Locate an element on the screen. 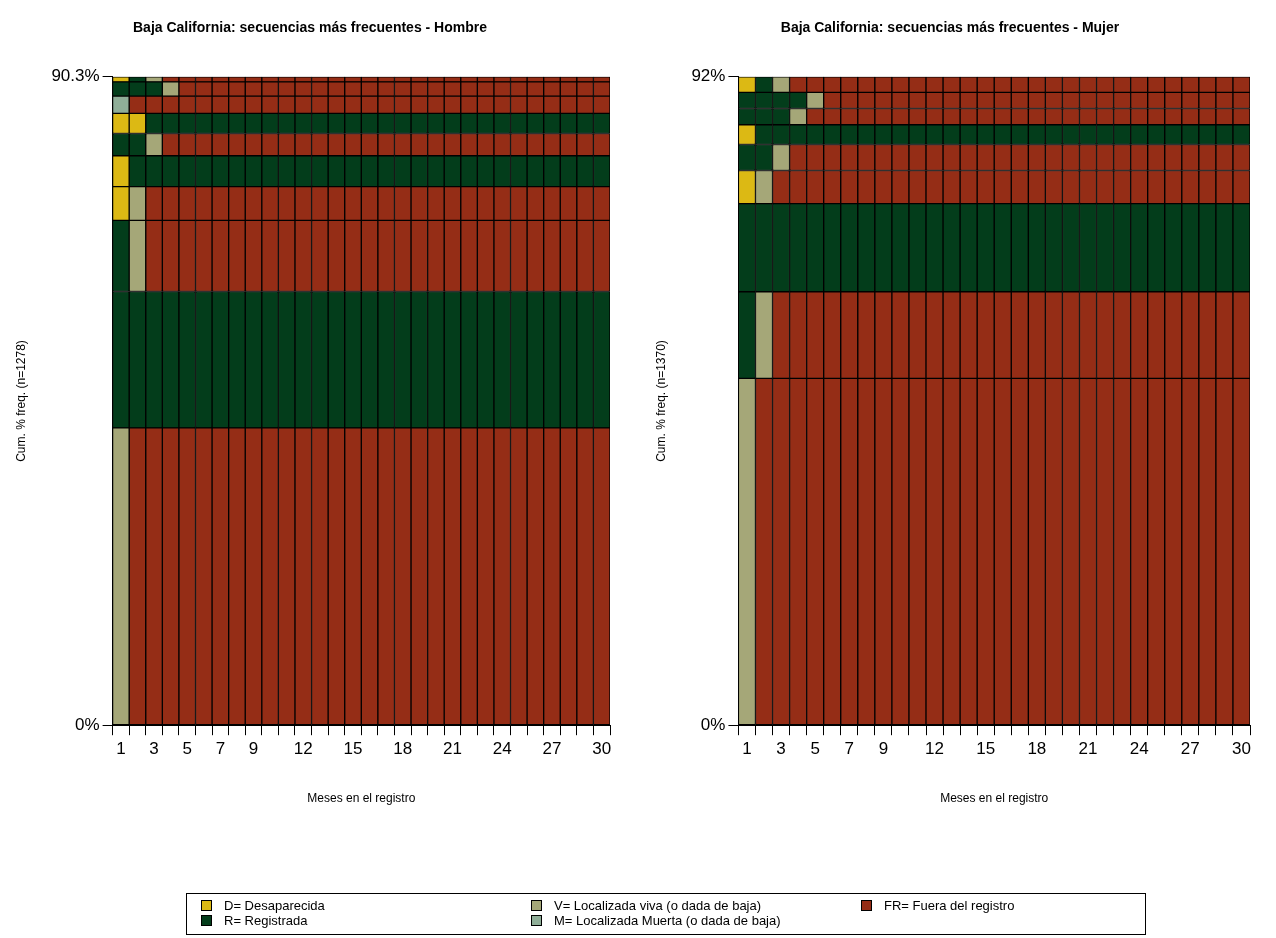  legend-label: M= Localizada Muerta (o dada de baja) is located at coordinates (667, 920).